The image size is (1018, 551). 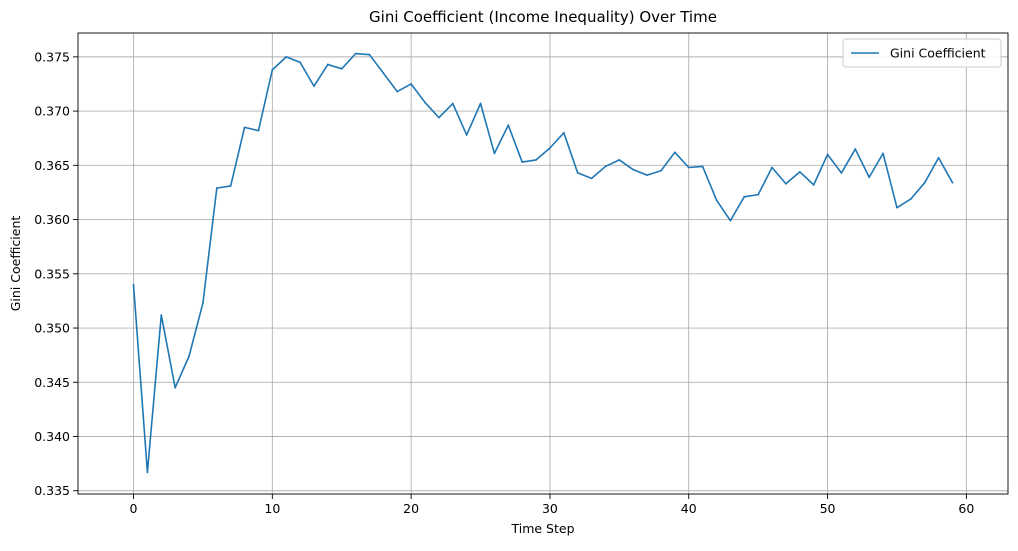 I want to click on y-tick-label: 0.335, so click(x=52, y=490).